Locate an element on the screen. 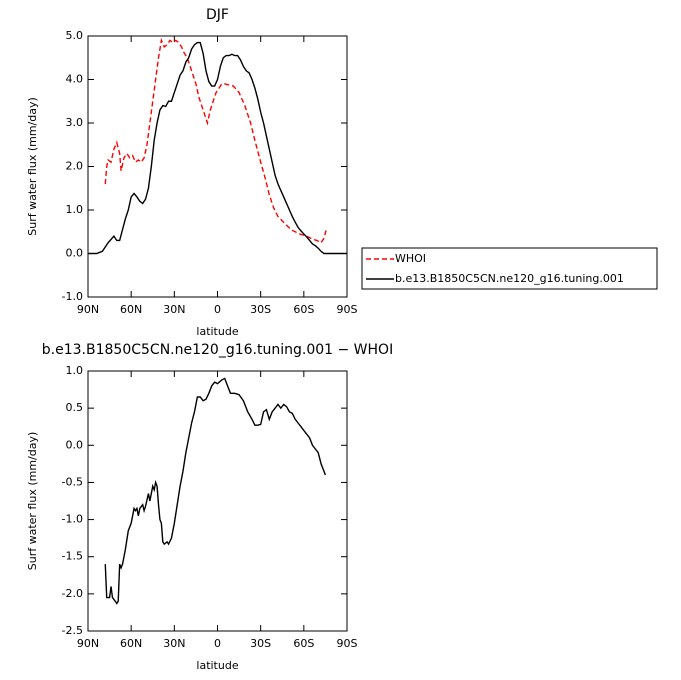 The height and width of the screenshot is (680, 681). y-tick-label: -0.5 is located at coordinates (72, 481).